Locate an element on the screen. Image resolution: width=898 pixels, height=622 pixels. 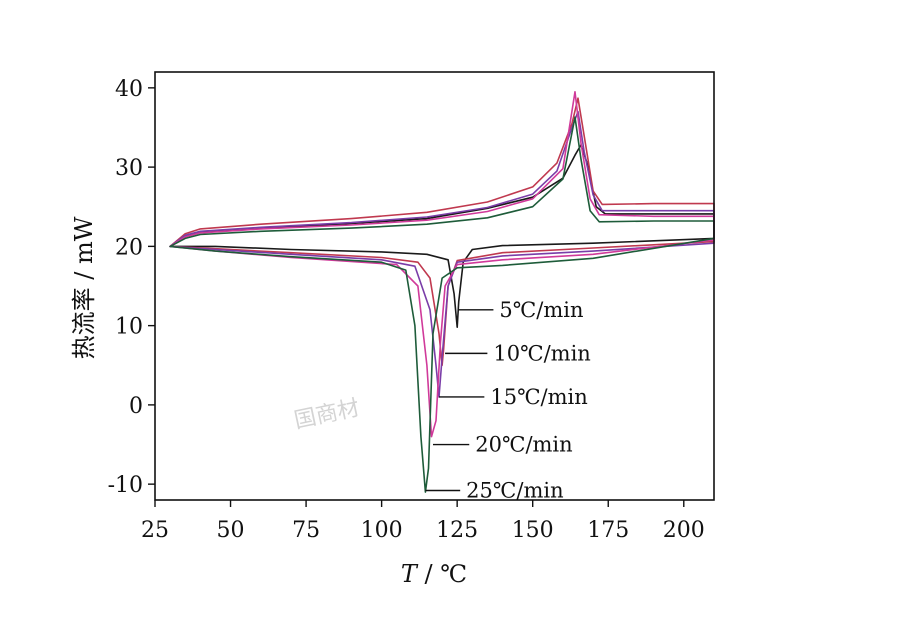
annotation-label-2: 10℃/min is located at coordinates (541, 353).